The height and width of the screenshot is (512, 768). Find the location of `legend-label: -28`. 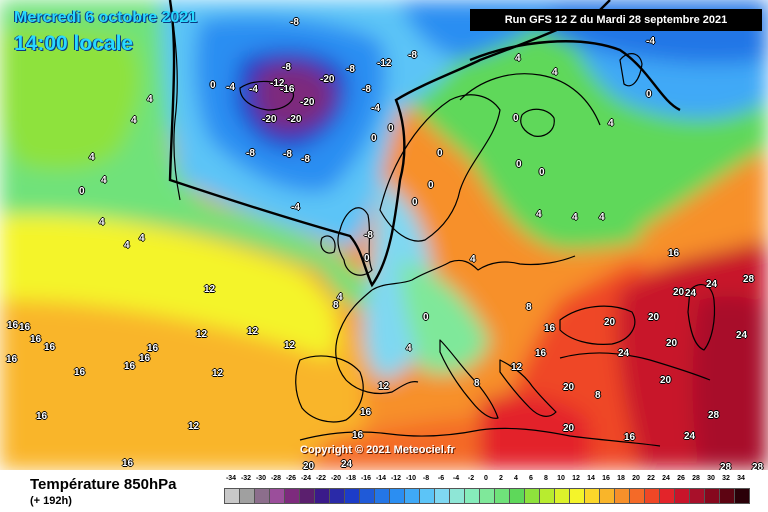

legend-label: -28 is located at coordinates (276, 478).